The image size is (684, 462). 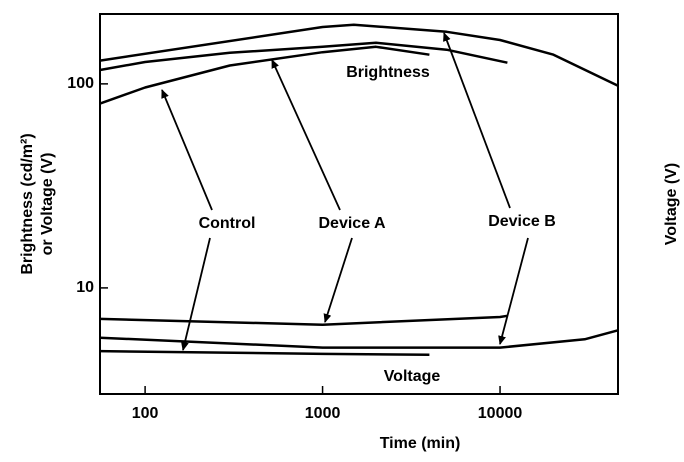 I want to click on x-tick-label: 10000, so click(x=500, y=413).